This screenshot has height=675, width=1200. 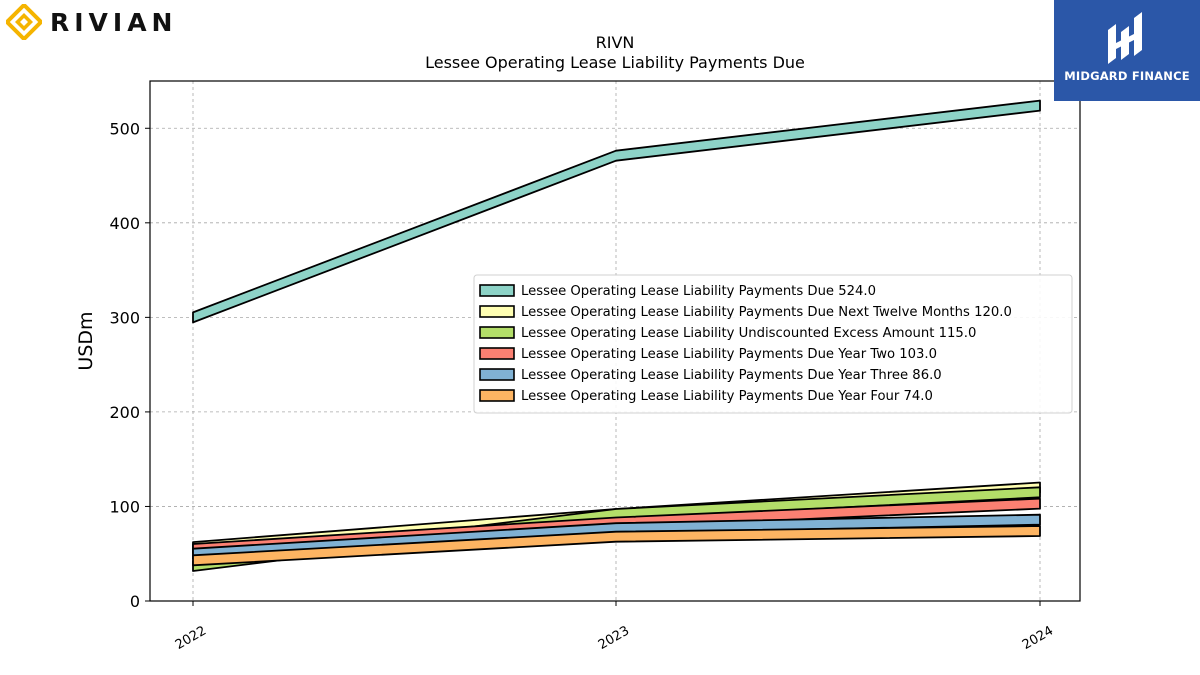 What do you see at coordinates (135, 601) in the screenshot?
I see `y-tick-label: 0` at bounding box center [135, 601].